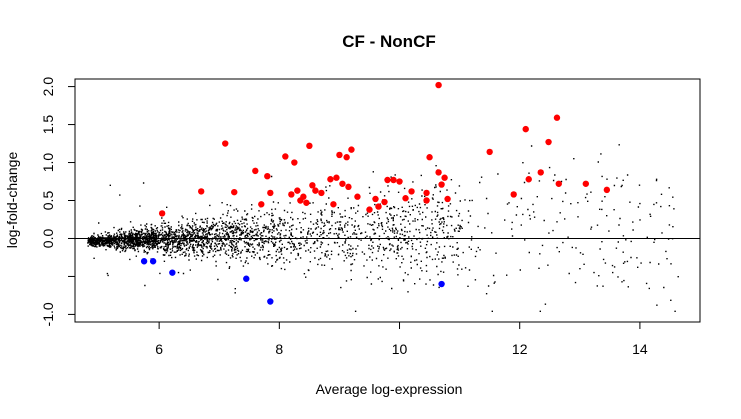  What do you see at coordinates (48, 314) in the screenshot?
I see `y-tick-label: -1.0` at bounding box center [48, 314].